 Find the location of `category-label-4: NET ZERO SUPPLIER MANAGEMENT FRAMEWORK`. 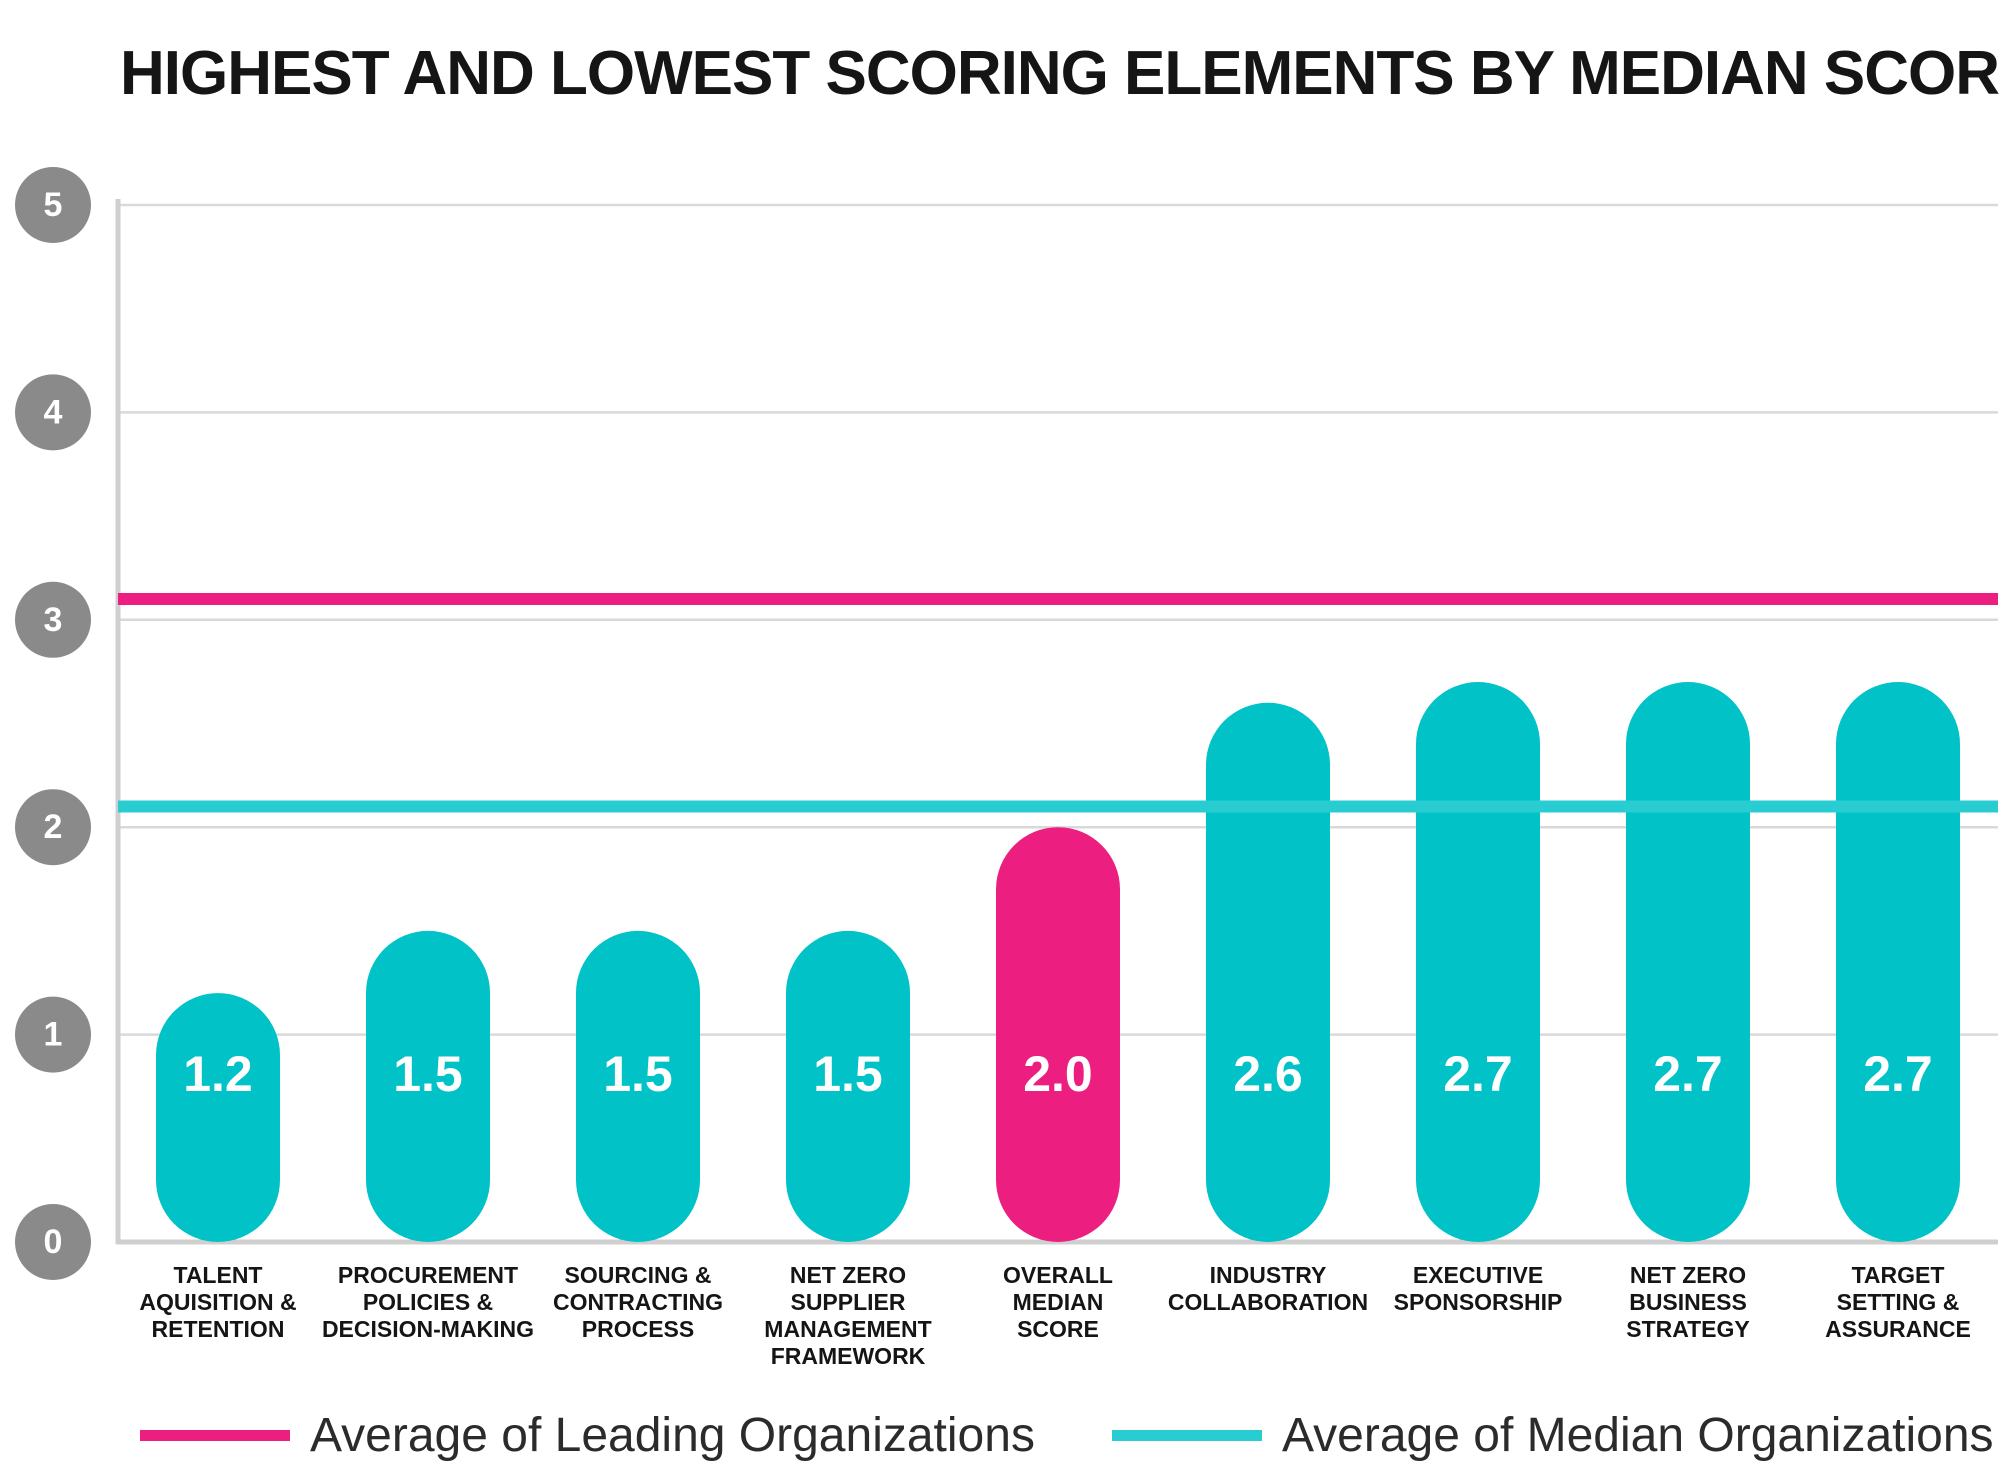

category-label-4: NET ZERO SUPPLIER MANAGEMENT FRAMEWORK is located at coordinates (848, 1316).